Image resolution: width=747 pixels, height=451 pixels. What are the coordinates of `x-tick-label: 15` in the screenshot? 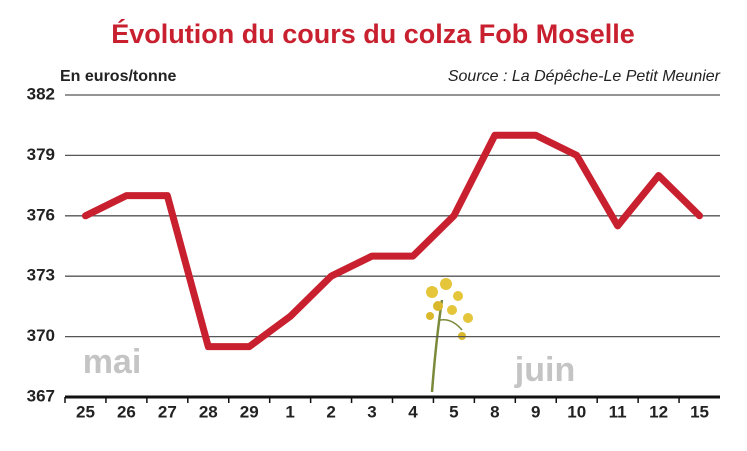 It's located at (699, 411).